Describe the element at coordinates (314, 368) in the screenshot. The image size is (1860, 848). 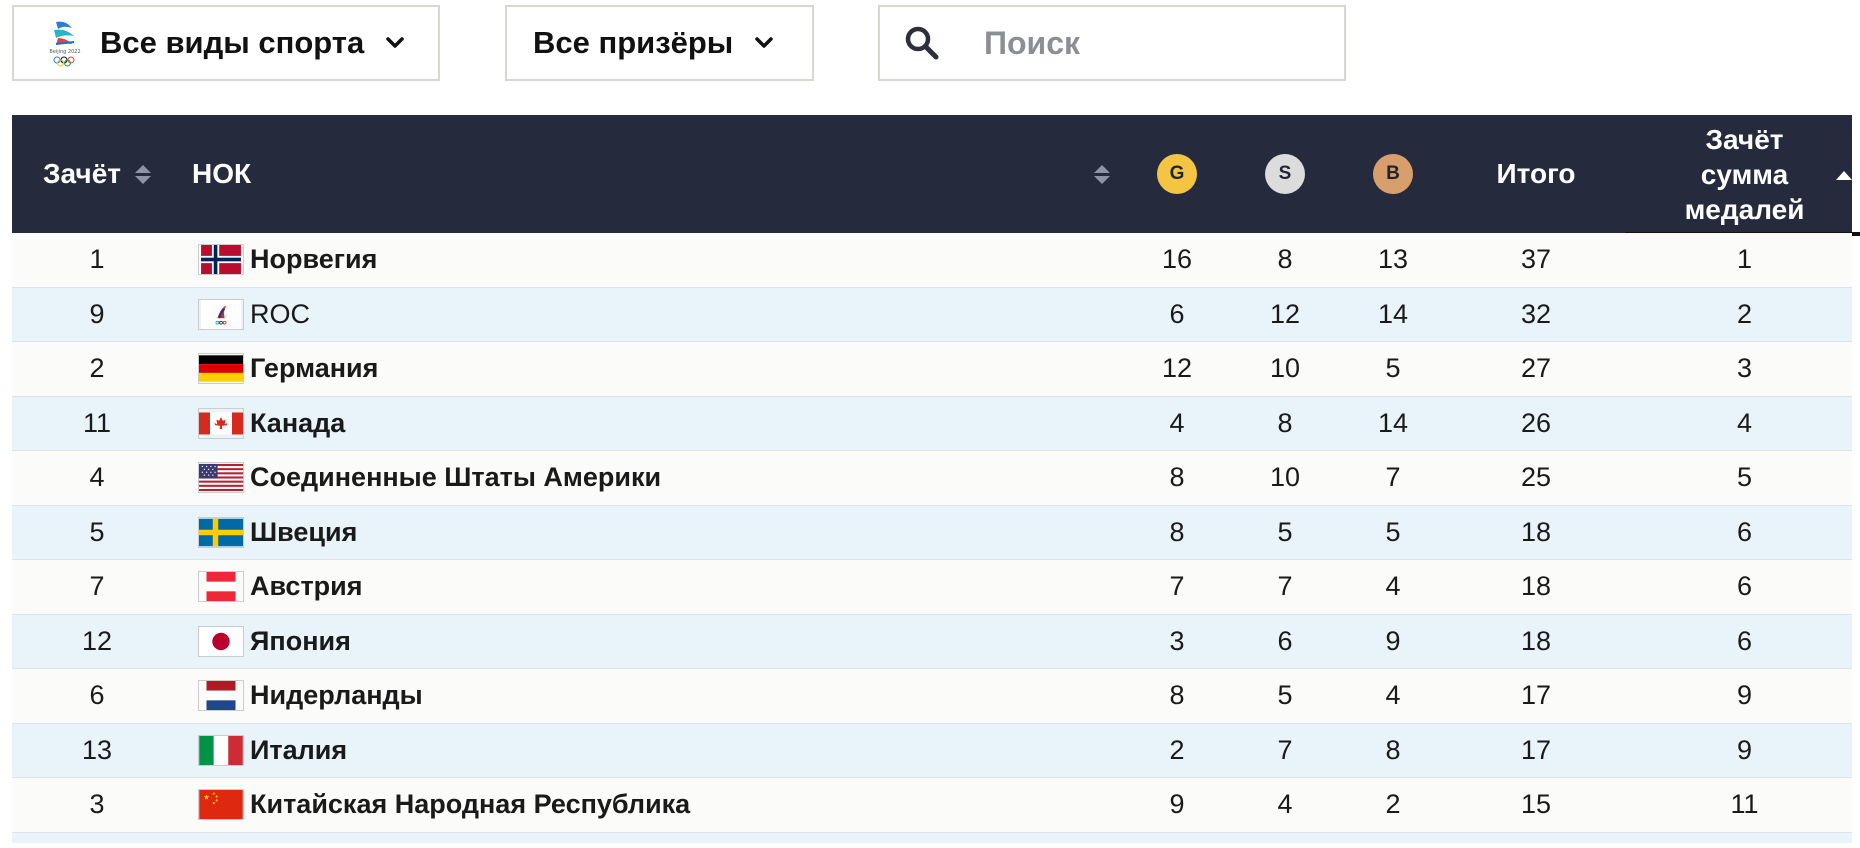
I see `noc-name: Германия` at that location.